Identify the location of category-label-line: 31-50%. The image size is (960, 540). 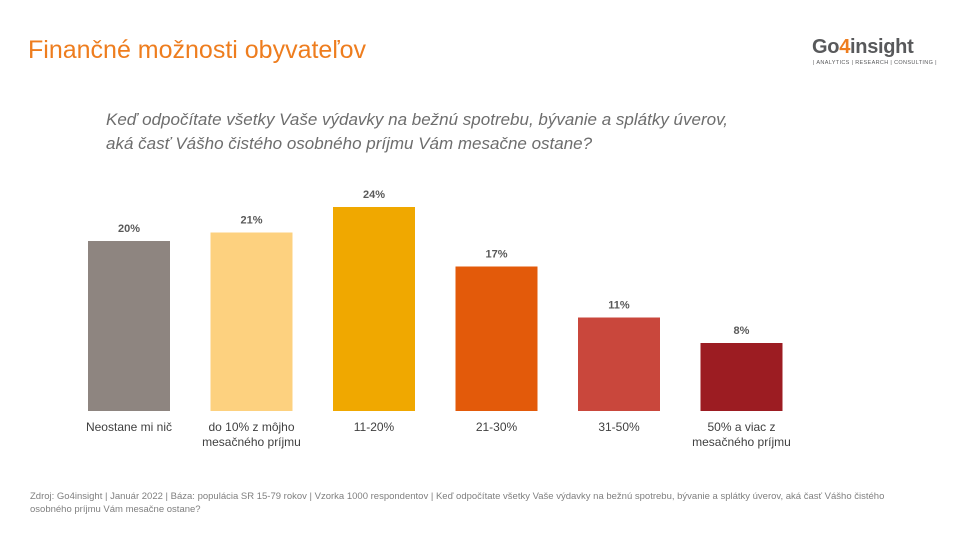
(619, 427).